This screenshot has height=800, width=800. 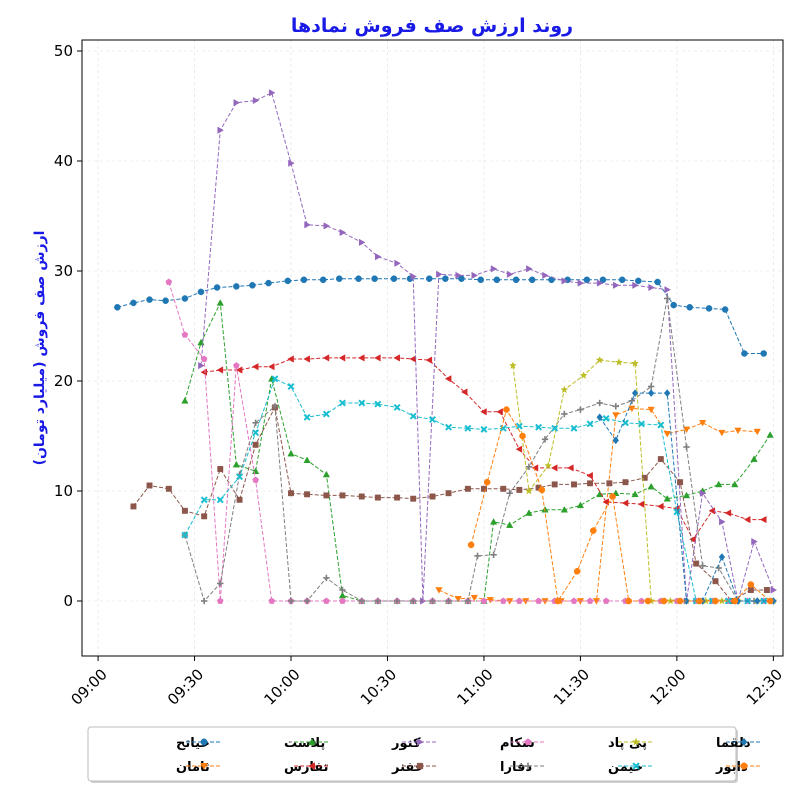 What do you see at coordinates (516, 767) in the screenshot?
I see `legend-label: دفارا` at bounding box center [516, 767].